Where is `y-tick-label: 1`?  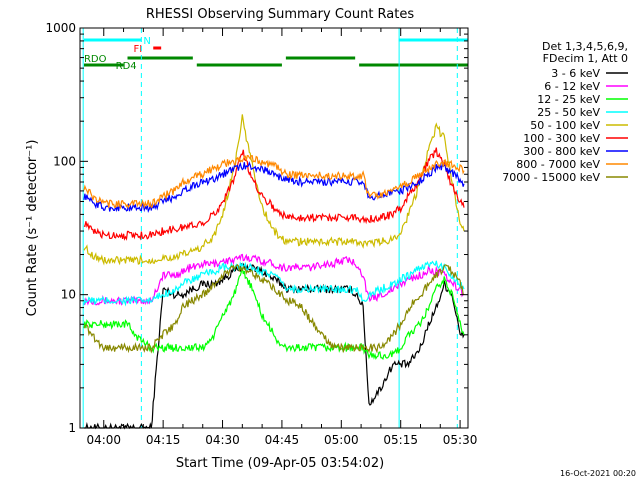
y-tick-label: 1 is located at coordinates (72, 428).